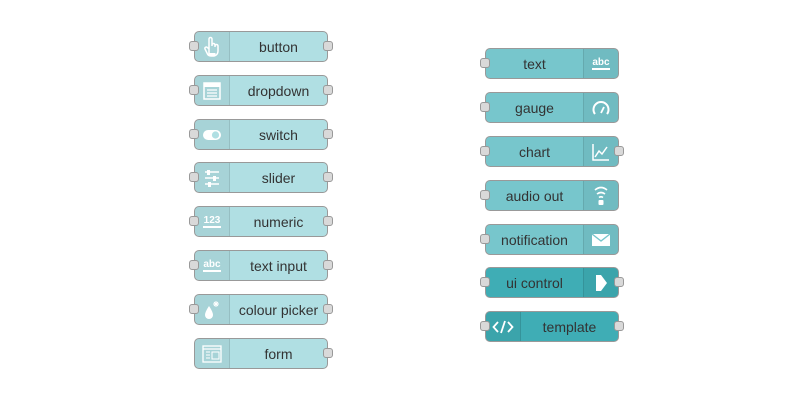 The height and width of the screenshot is (400, 800). Describe the element at coordinates (278, 309) in the screenshot. I see `node-label: colour picker` at that location.